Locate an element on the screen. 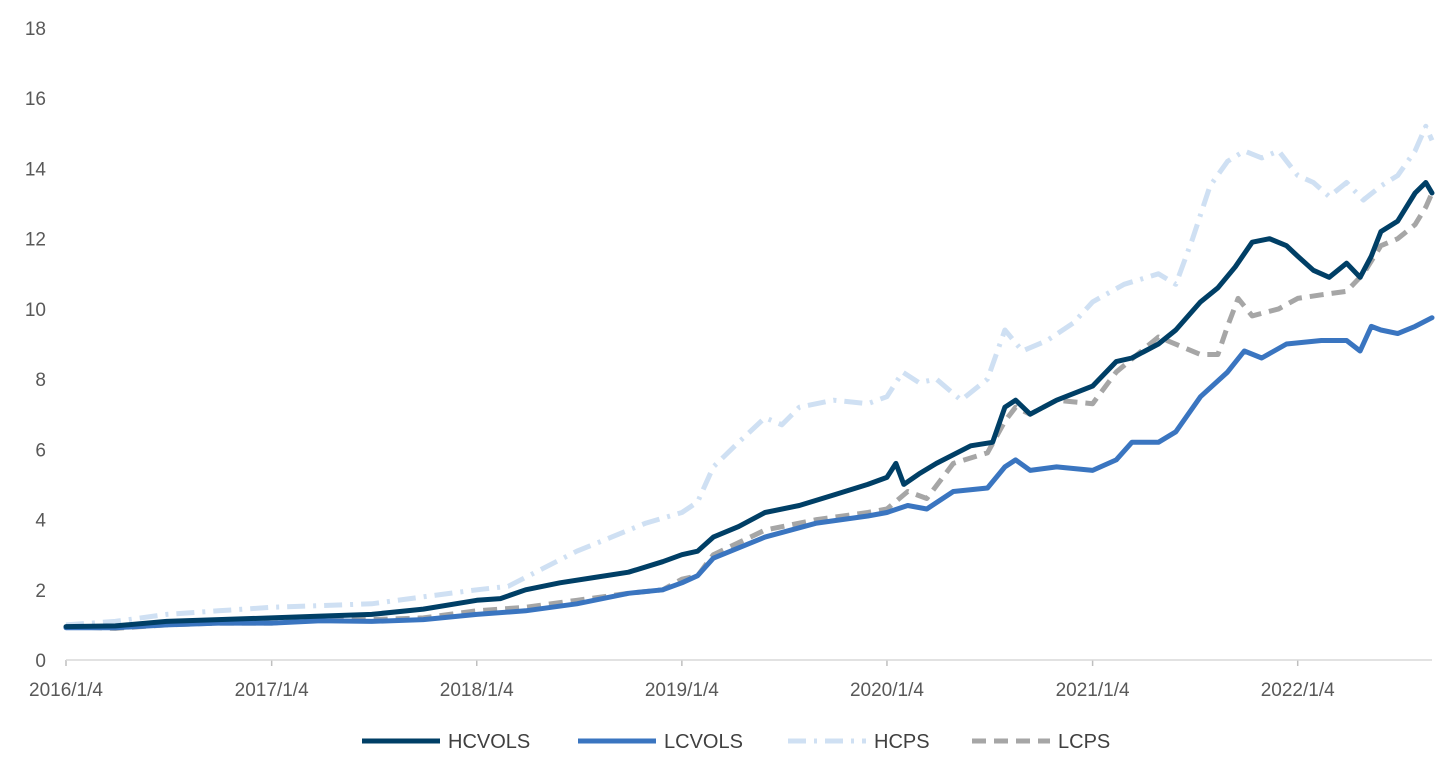 This screenshot has height=765, width=1449. y-axis-ticks: 0 2 4 6 8 10 12 14 16 18 is located at coordinates (36, 345).